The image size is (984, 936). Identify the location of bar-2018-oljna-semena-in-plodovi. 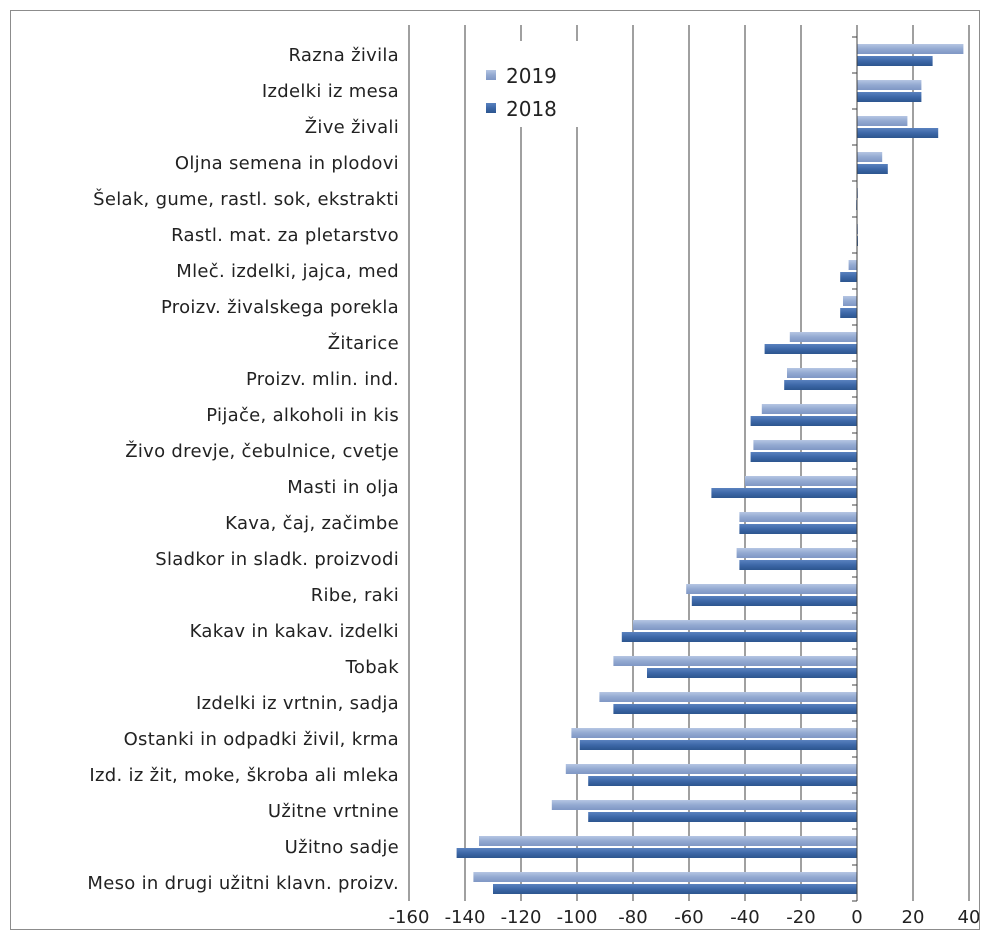
(872, 169).